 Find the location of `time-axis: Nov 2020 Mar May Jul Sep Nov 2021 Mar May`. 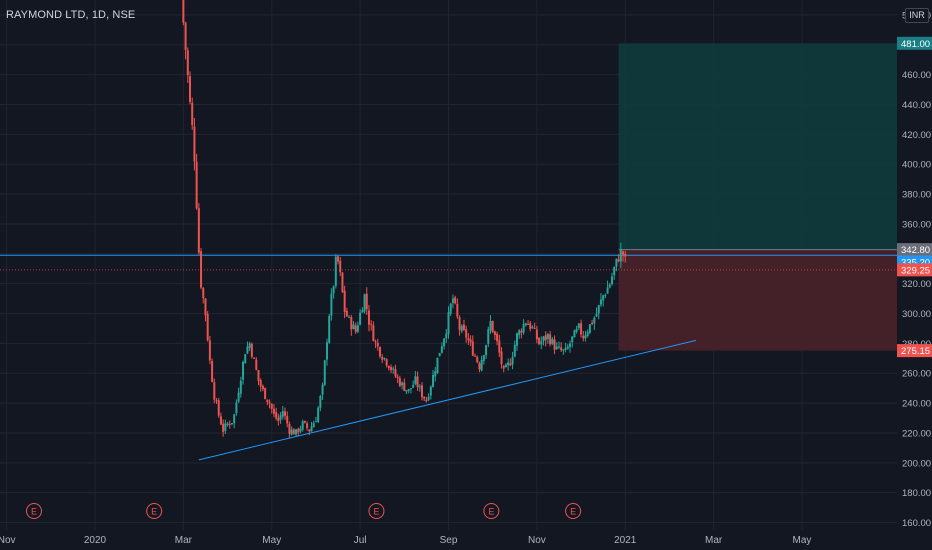

time-axis: Nov 2020 Mar May Jul Sep Nov 2021 Mar May is located at coordinates (405, 540).